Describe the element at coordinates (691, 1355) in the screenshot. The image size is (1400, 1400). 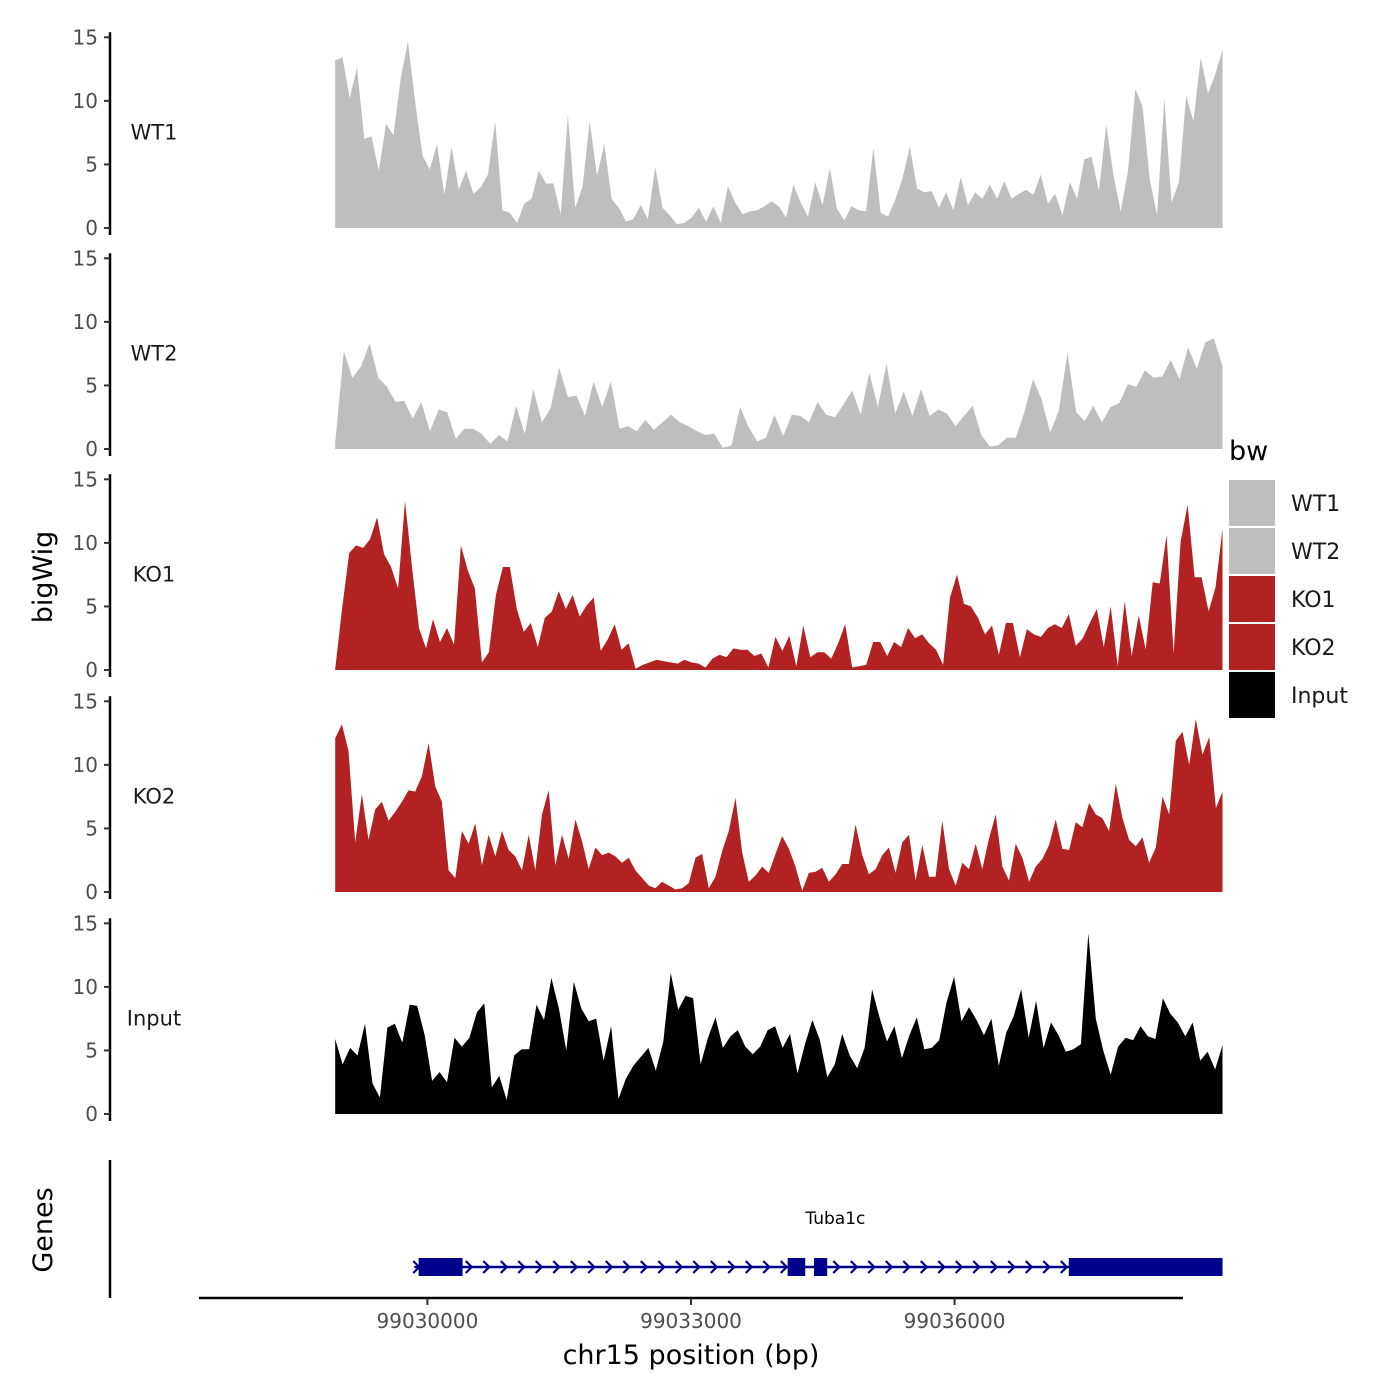
I see `x-axis-title: chr15 position (bp)` at that location.